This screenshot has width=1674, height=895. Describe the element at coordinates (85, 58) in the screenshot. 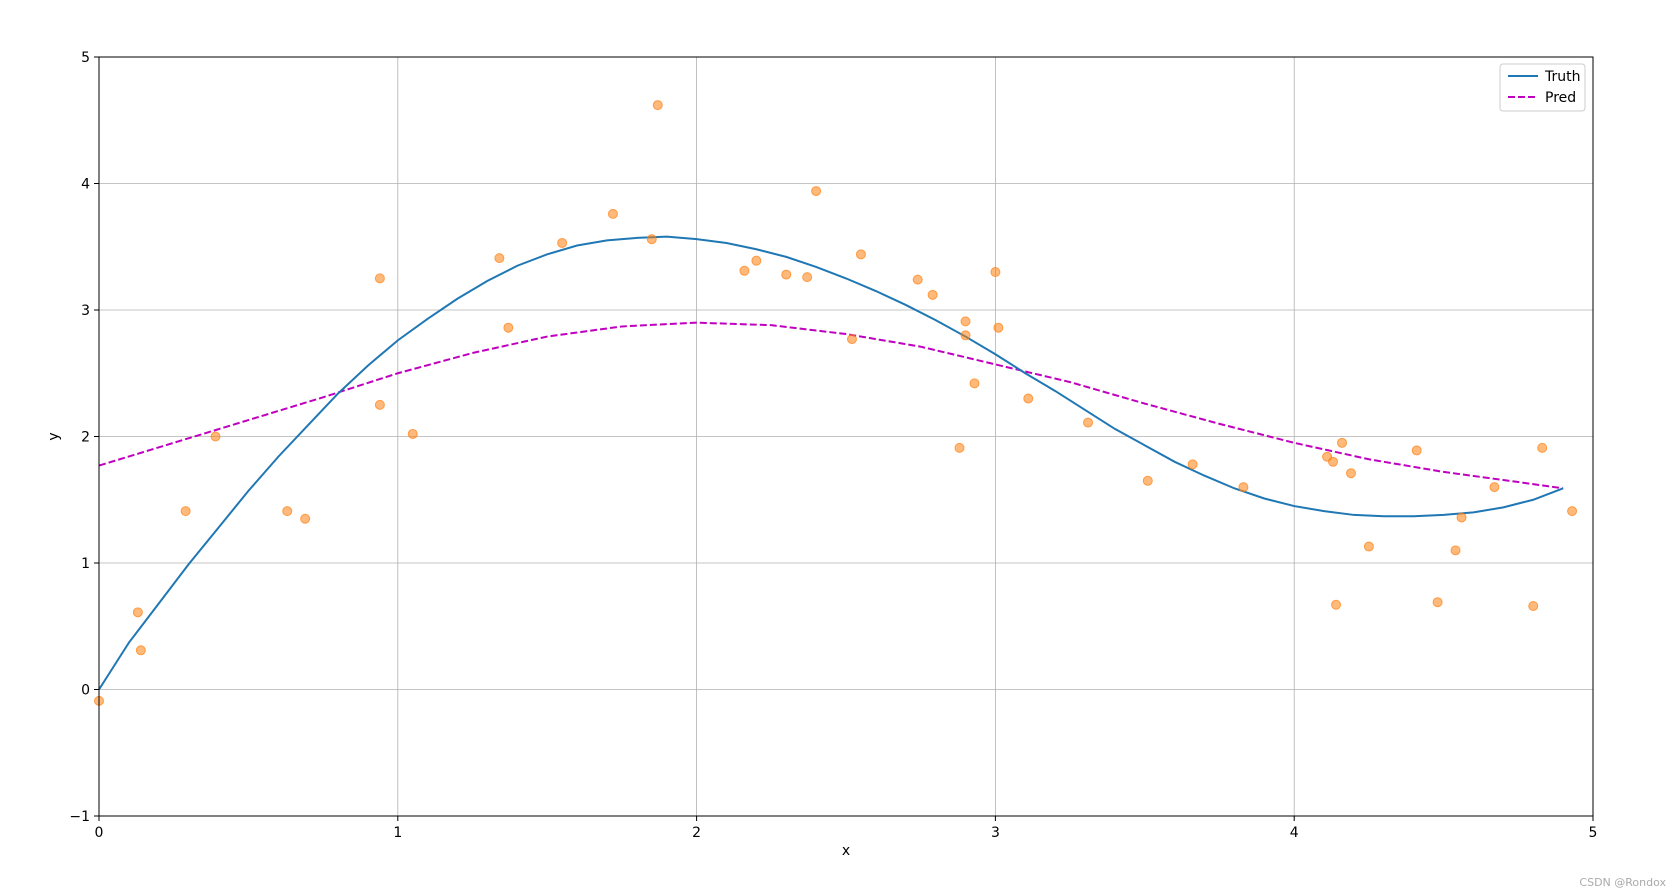

I see `y-tick-label: 5` at that location.